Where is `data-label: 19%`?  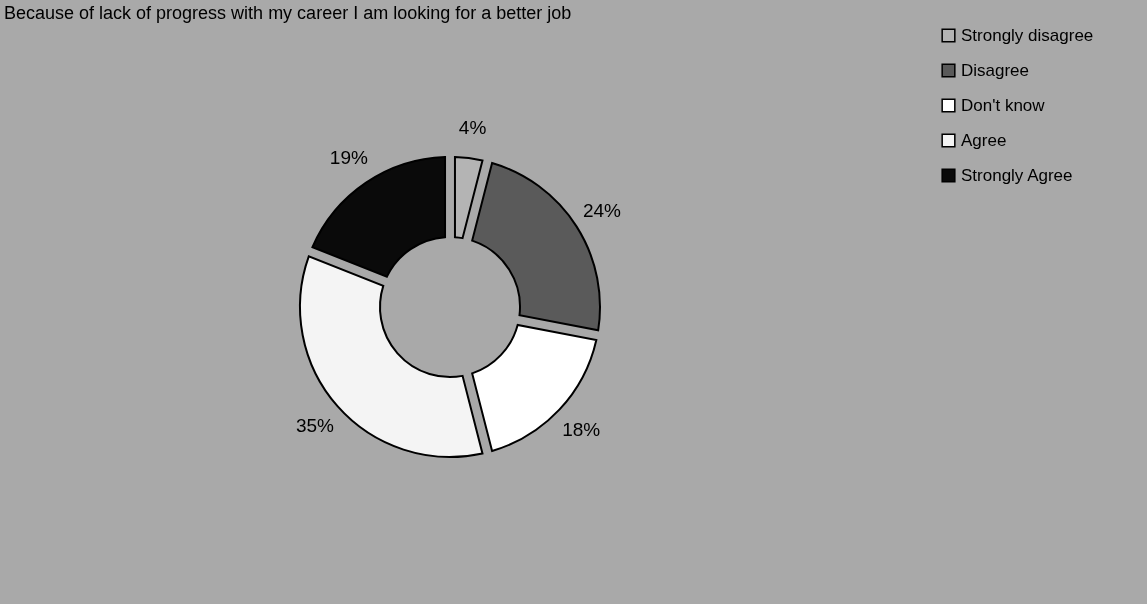
data-label: 19% is located at coordinates (348, 158).